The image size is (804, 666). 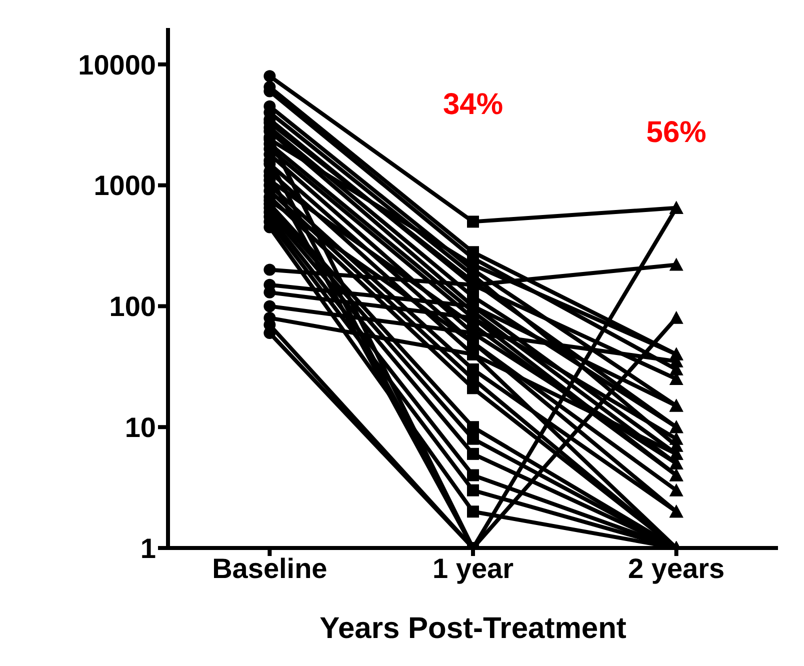 I want to click on x-axis-title: Years Post-Treatment, so click(x=473, y=628).